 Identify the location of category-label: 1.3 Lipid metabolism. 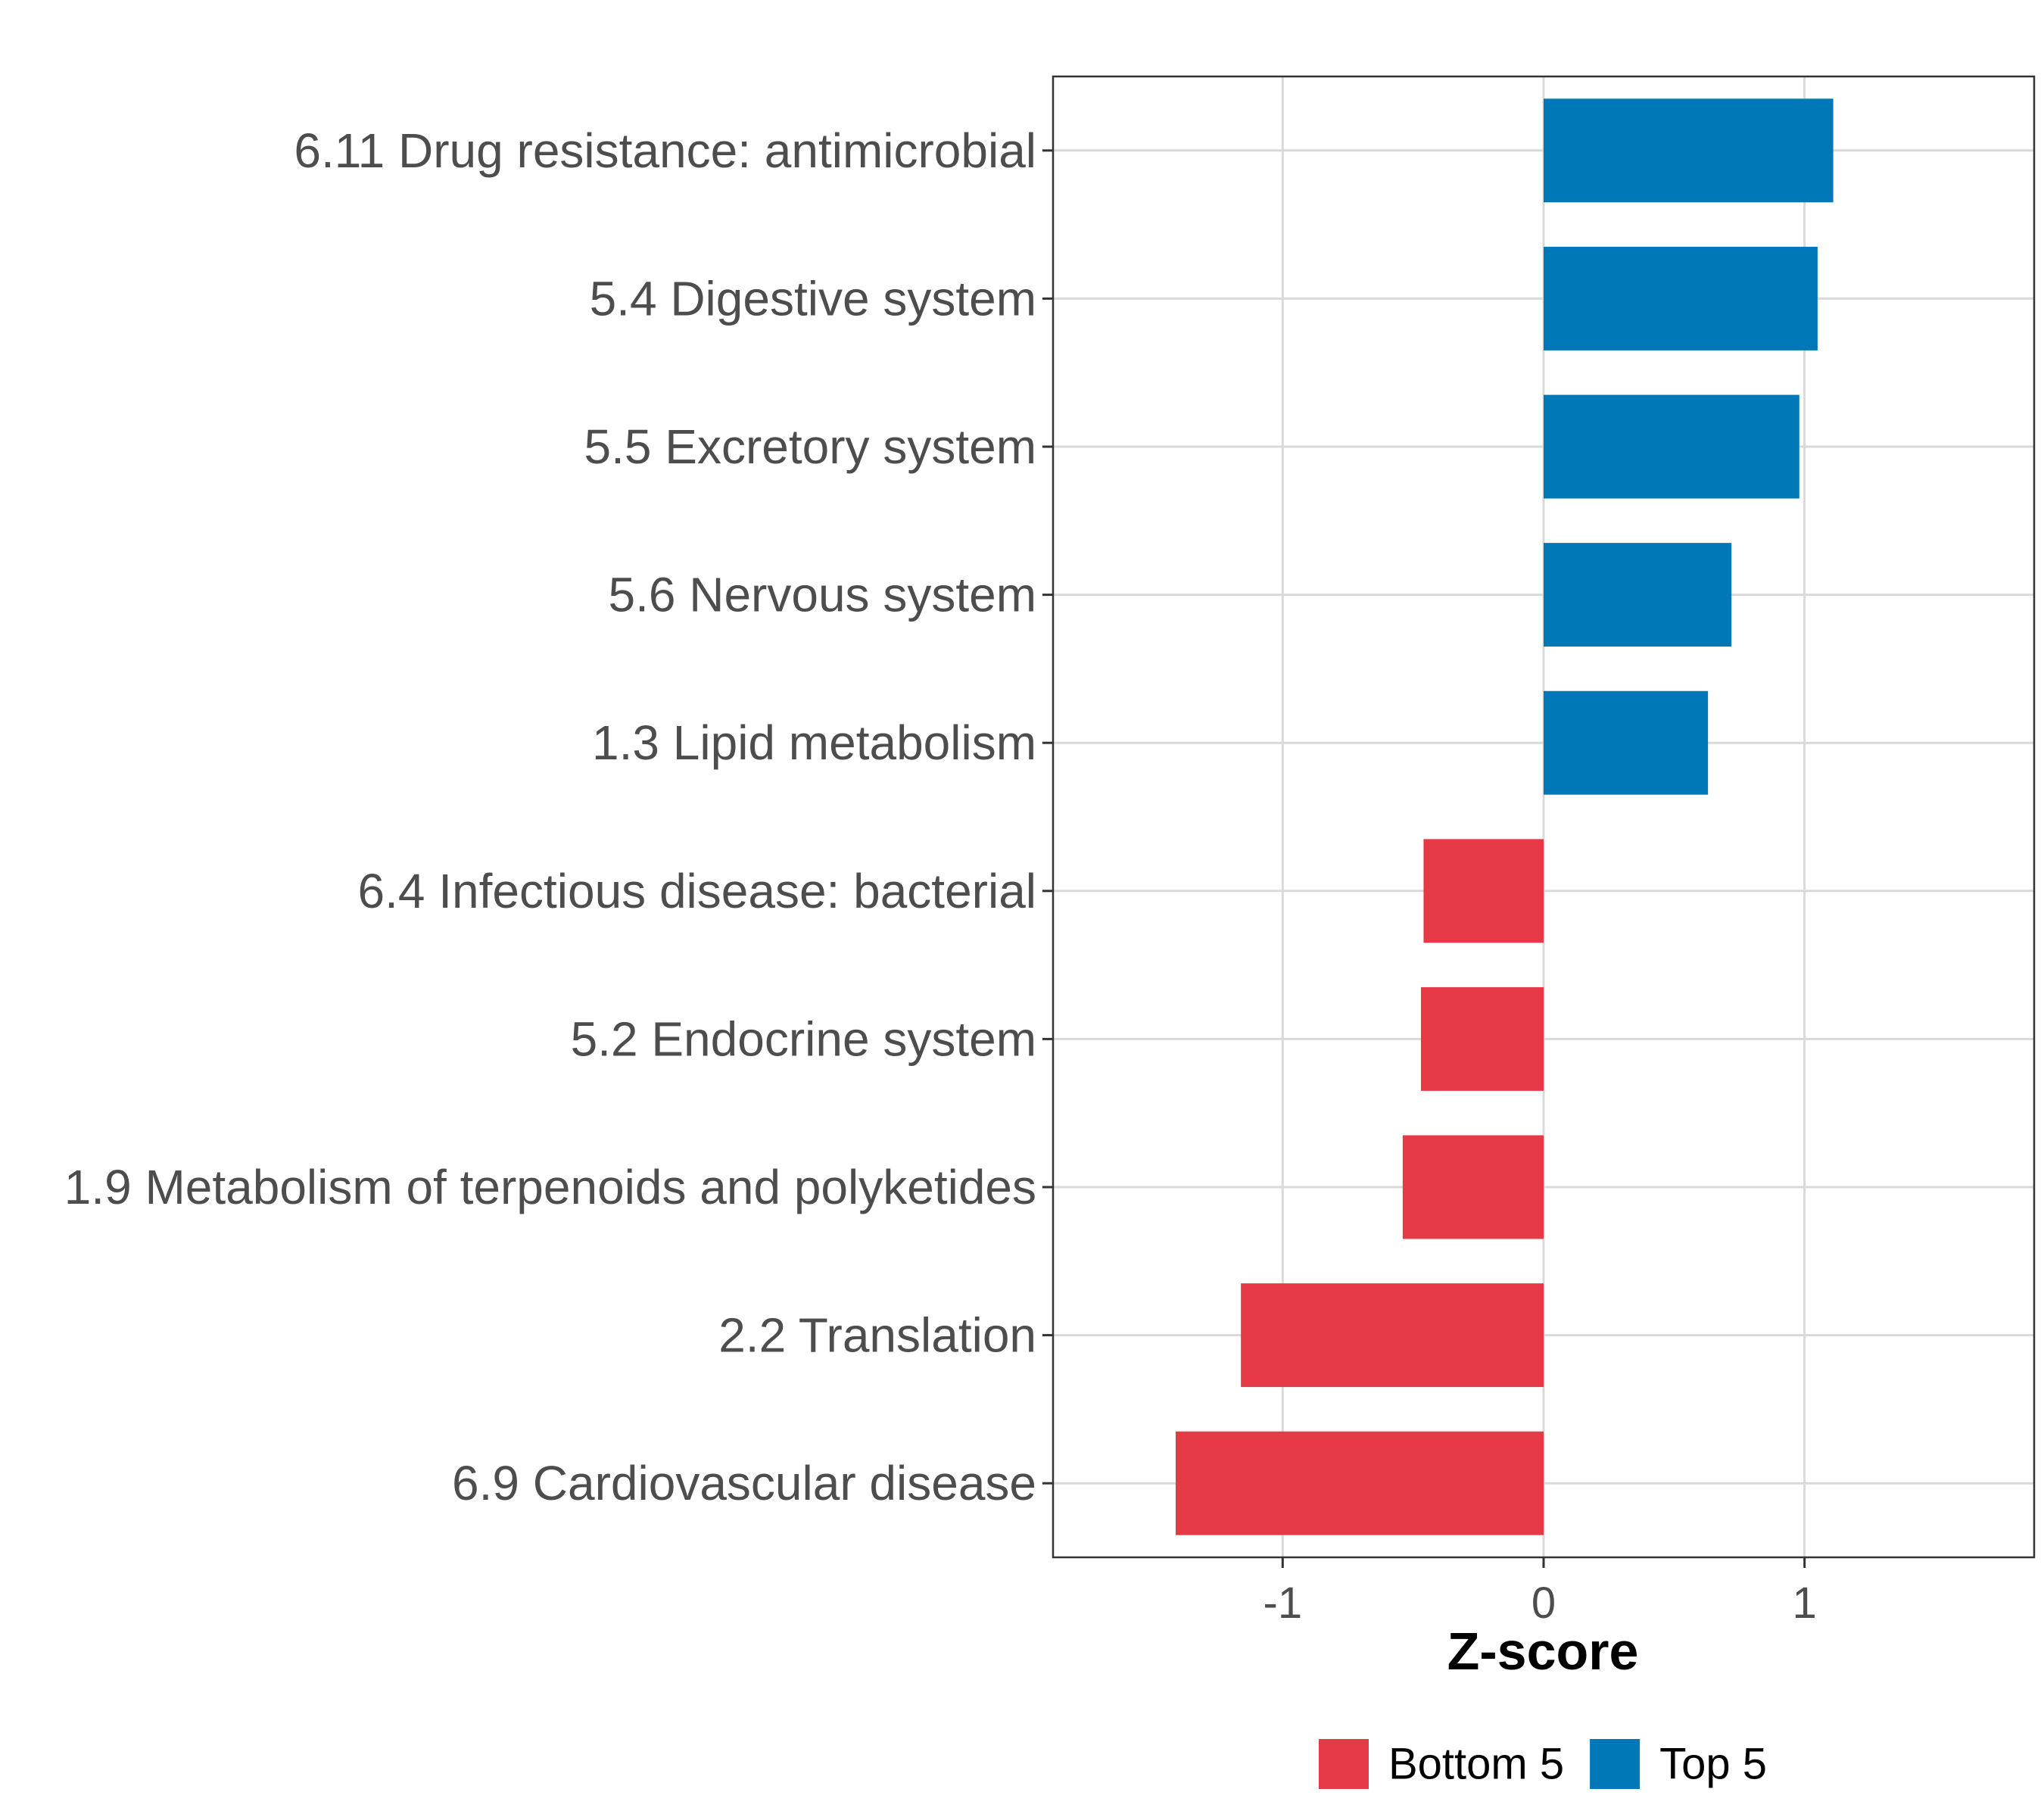
(814, 742).